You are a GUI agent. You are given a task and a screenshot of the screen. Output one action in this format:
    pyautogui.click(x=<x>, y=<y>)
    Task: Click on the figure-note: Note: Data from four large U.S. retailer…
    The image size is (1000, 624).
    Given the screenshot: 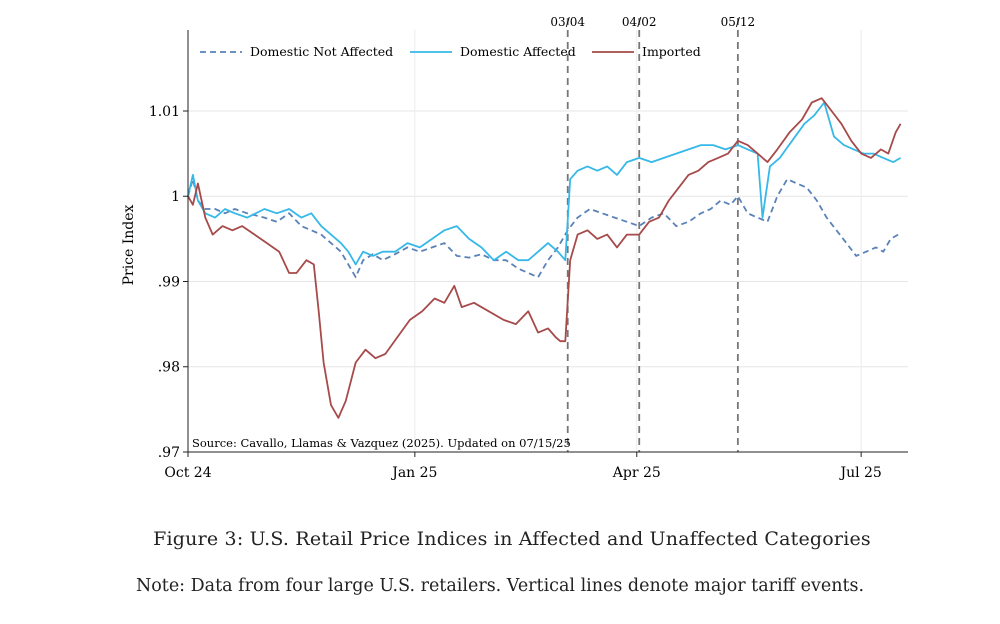 What is the action you would take?
    pyautogui.click(x=500, y=586)
    